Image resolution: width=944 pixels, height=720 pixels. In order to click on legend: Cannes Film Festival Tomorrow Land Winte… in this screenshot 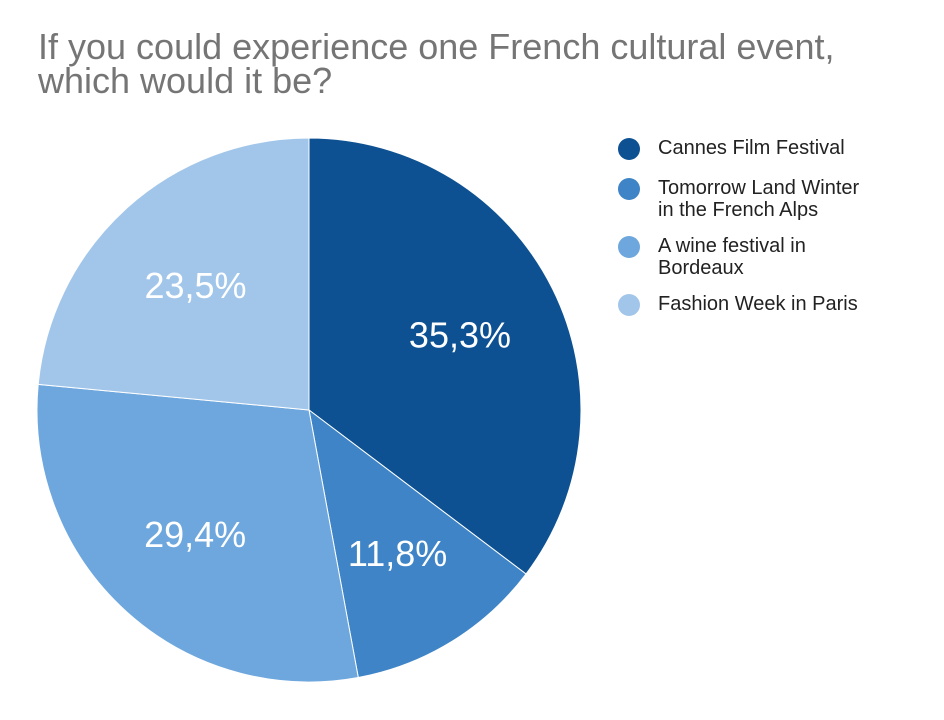, I will do `click(768, 234)`.